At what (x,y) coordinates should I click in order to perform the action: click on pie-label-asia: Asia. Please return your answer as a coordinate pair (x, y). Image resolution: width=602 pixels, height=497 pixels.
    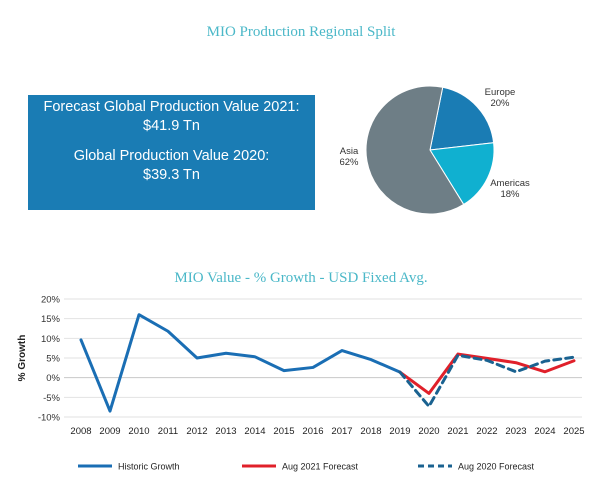
    Looking at the image, I should click on (349, 151).